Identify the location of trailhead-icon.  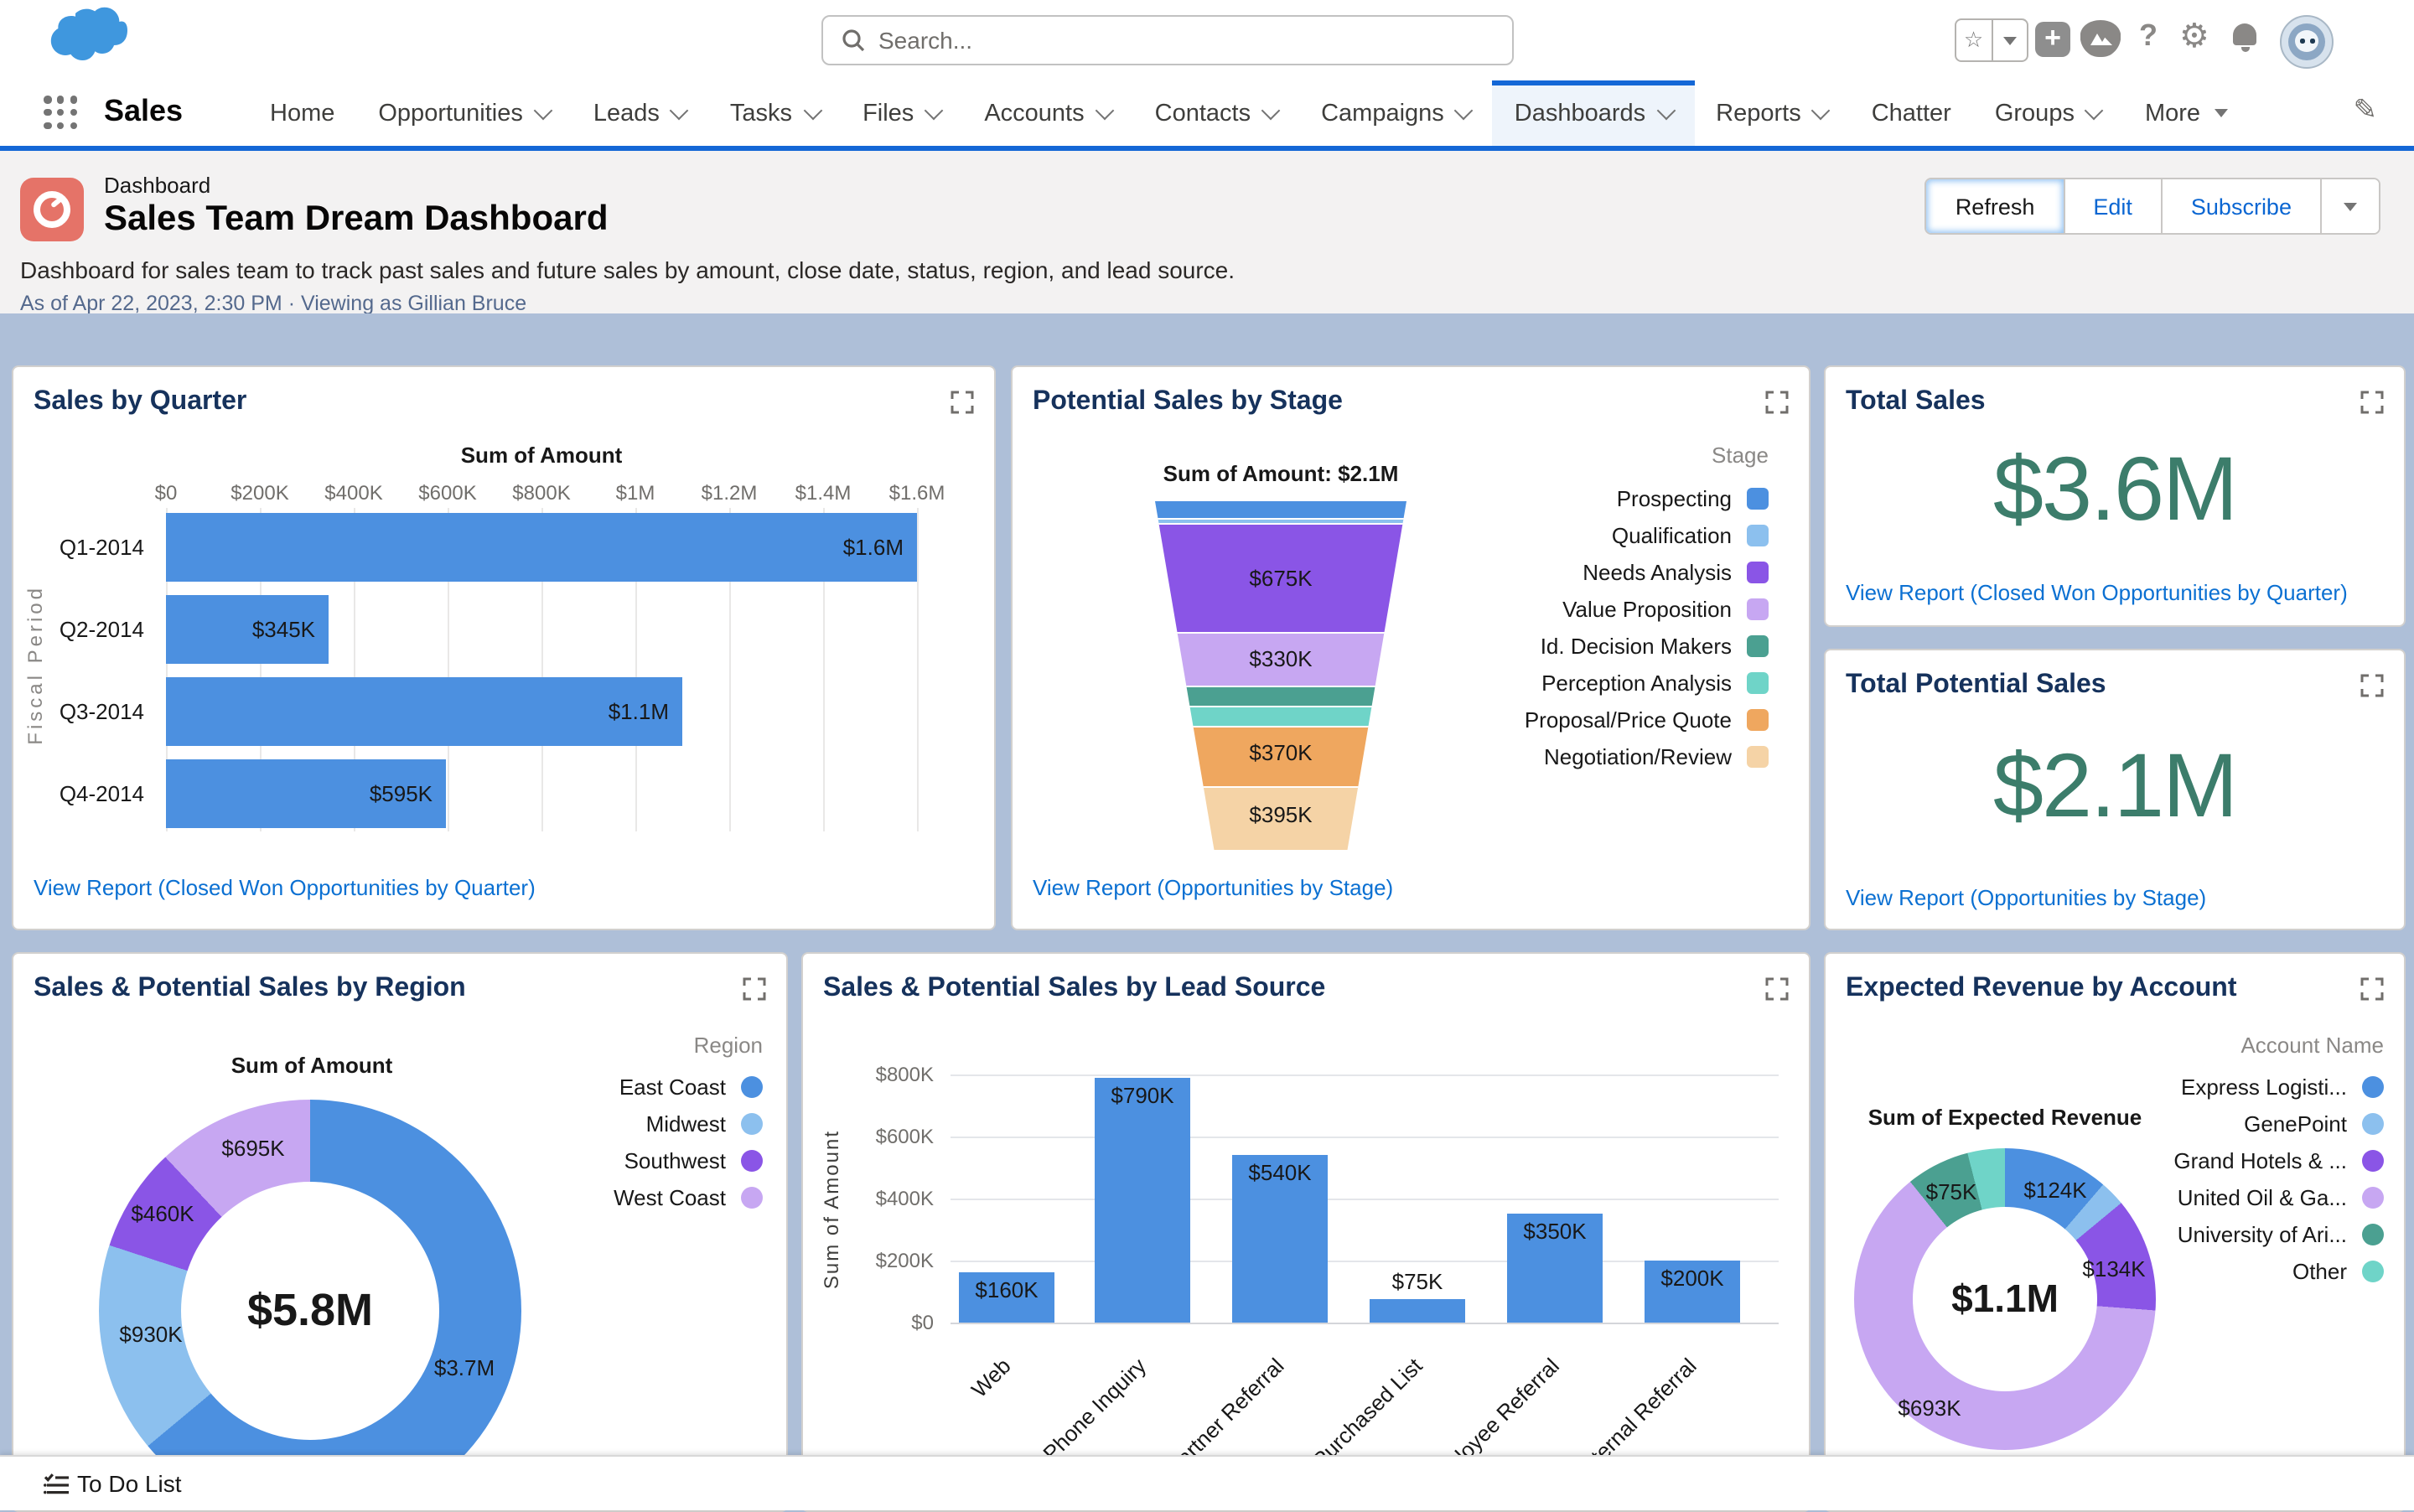
(2101, 42).